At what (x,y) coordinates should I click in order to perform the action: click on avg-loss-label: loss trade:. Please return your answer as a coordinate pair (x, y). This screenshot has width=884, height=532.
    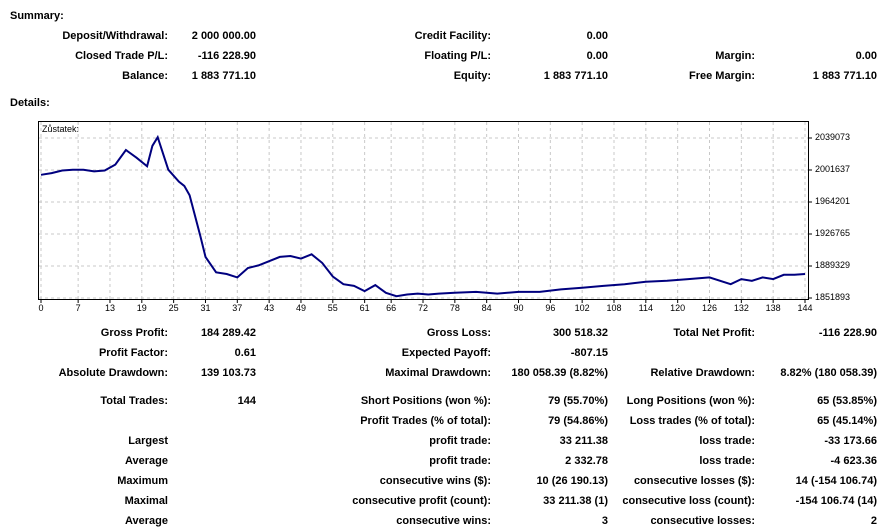
    Looking at the image, I should click on (727, 461).